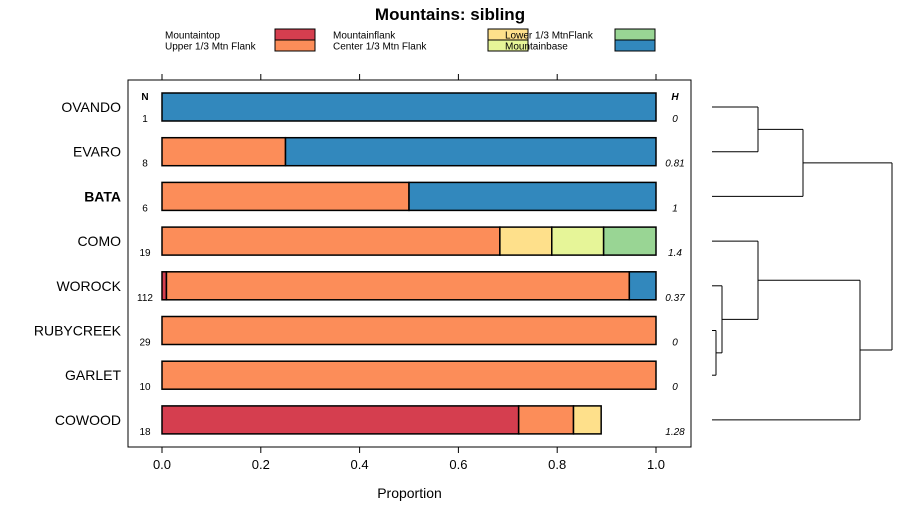 This screenshot has height=520, width=900. Describe the element at coordinates (88, 420) in the screenshot. I see `row-label: COWOOD` at that location.